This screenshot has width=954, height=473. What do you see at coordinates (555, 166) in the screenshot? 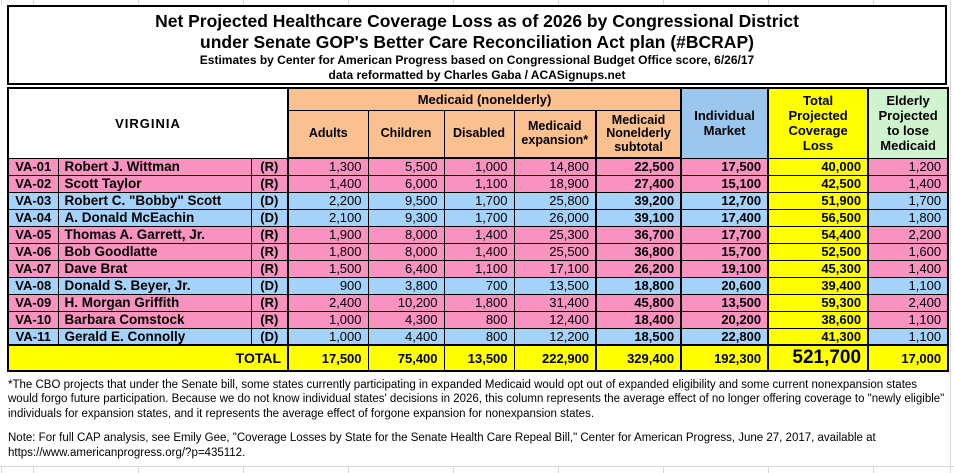
I see `value-cell: 14,800` at bounding box center [555, 166].